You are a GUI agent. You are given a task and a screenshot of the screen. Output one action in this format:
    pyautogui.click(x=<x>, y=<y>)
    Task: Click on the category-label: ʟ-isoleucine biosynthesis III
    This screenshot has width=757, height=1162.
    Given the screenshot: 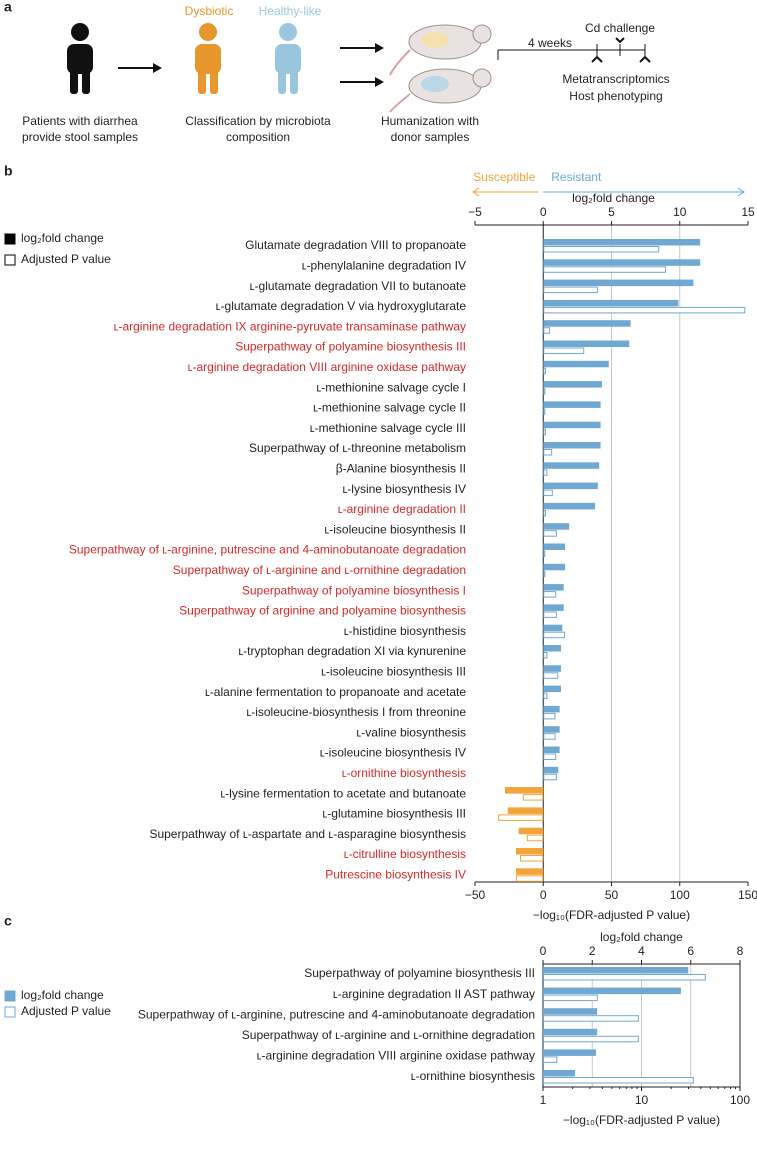 What is the action you would take?
    pyautogui.click(x=393, y=671)
    